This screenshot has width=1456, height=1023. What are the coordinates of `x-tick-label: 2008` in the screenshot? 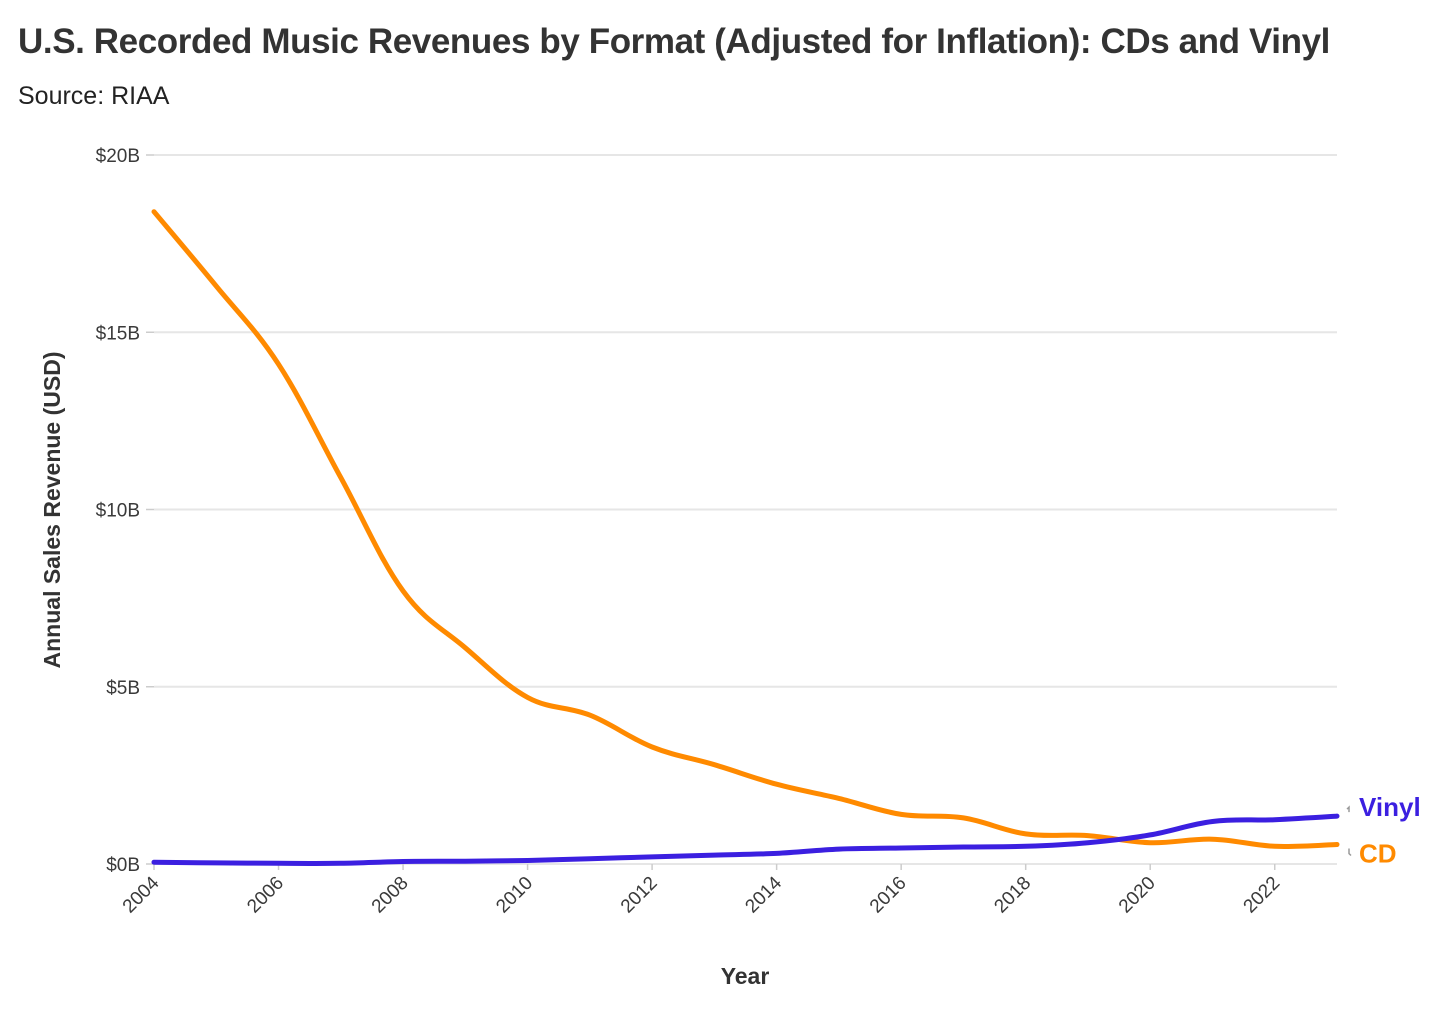 It's located at (390, 895).